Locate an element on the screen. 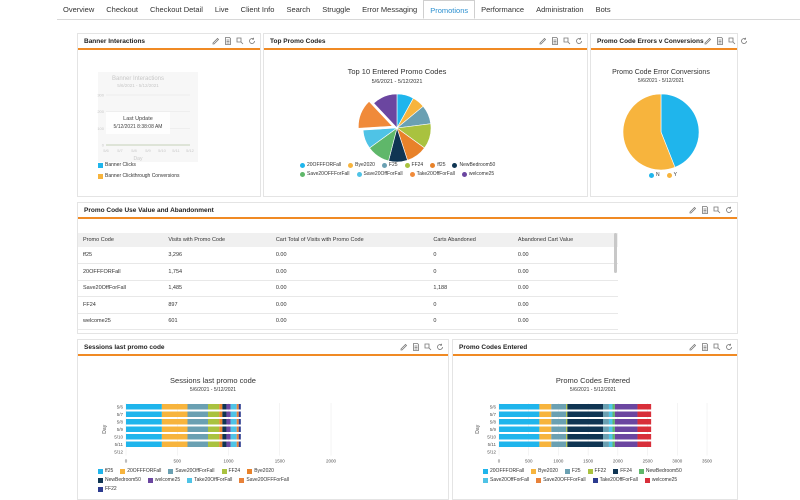  tab-struggle: Struggle is located at coordinates (336, 9).